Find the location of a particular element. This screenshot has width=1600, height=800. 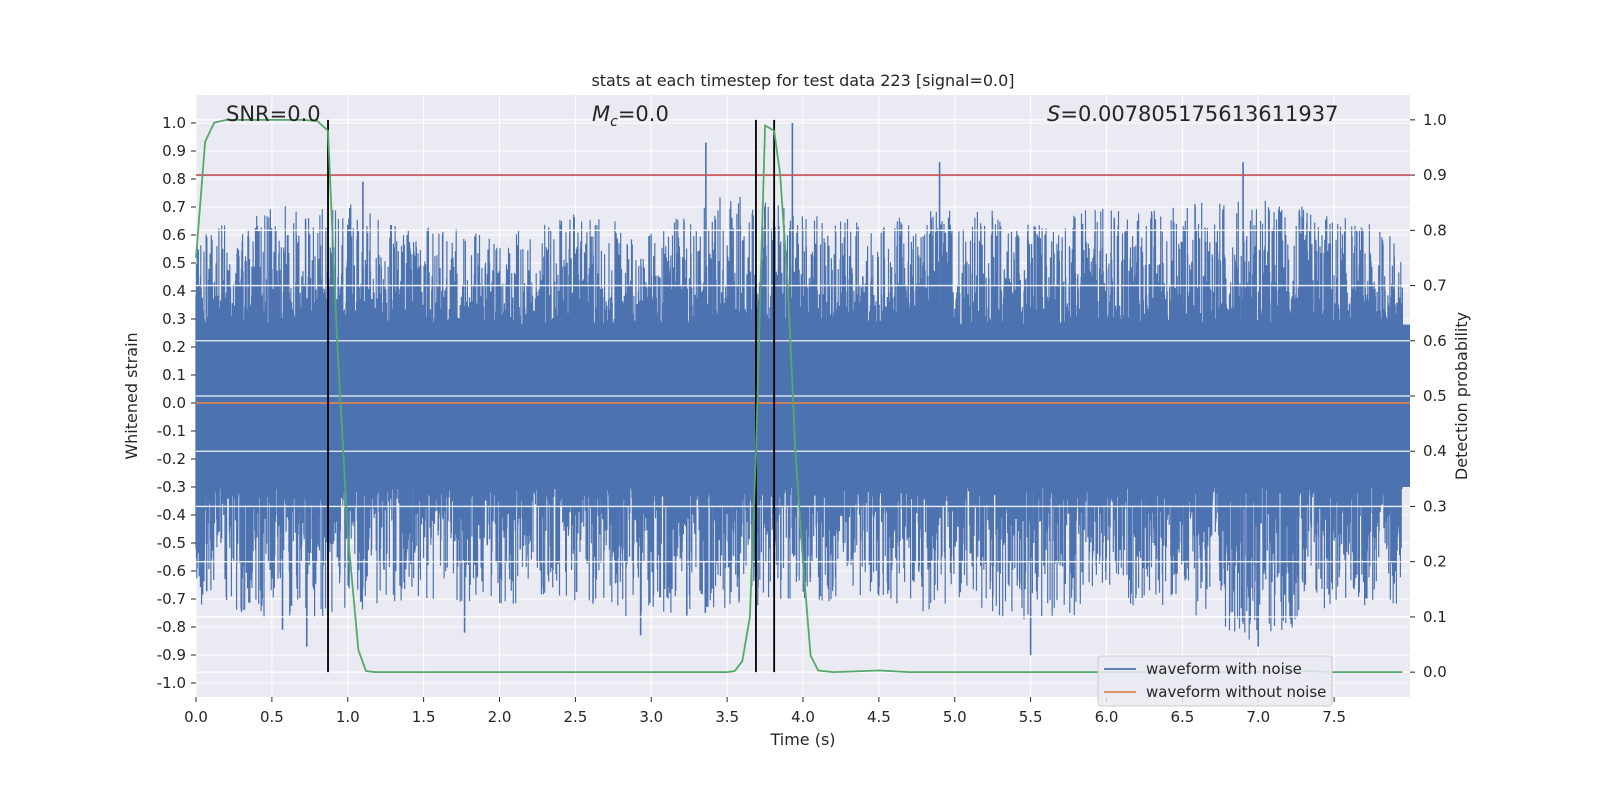

y-tick-label: -1.0 is located at coordinates (171, 683).